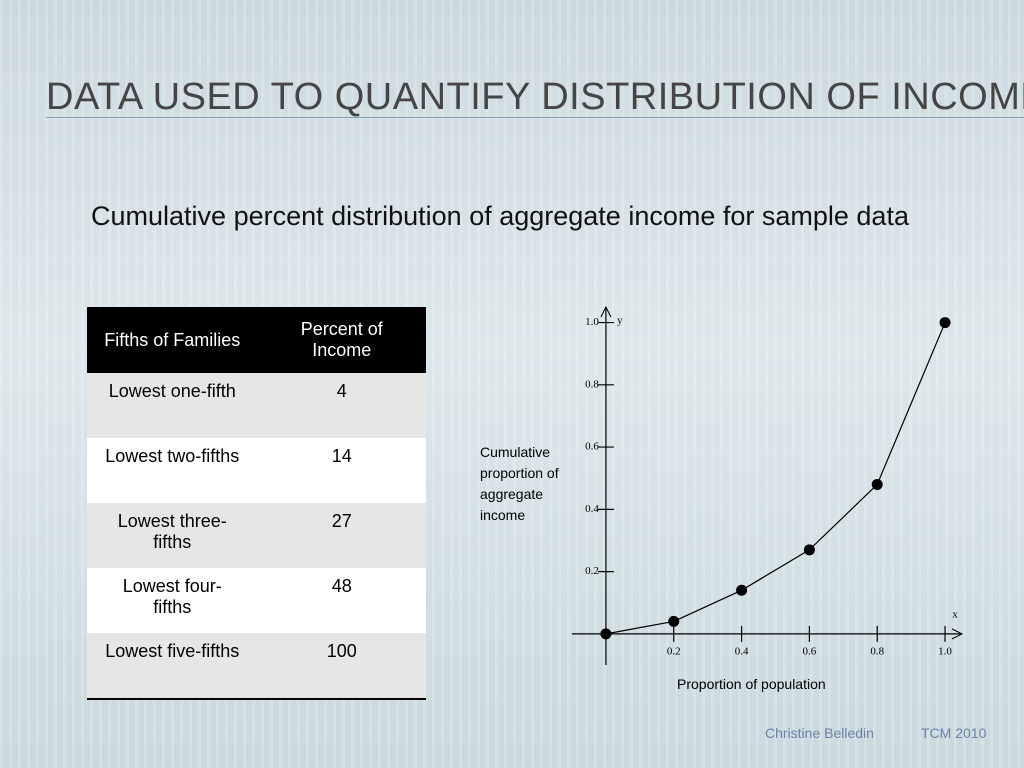  I want to click on table-row: Lowest one-fifth 4, so click(256, 405).